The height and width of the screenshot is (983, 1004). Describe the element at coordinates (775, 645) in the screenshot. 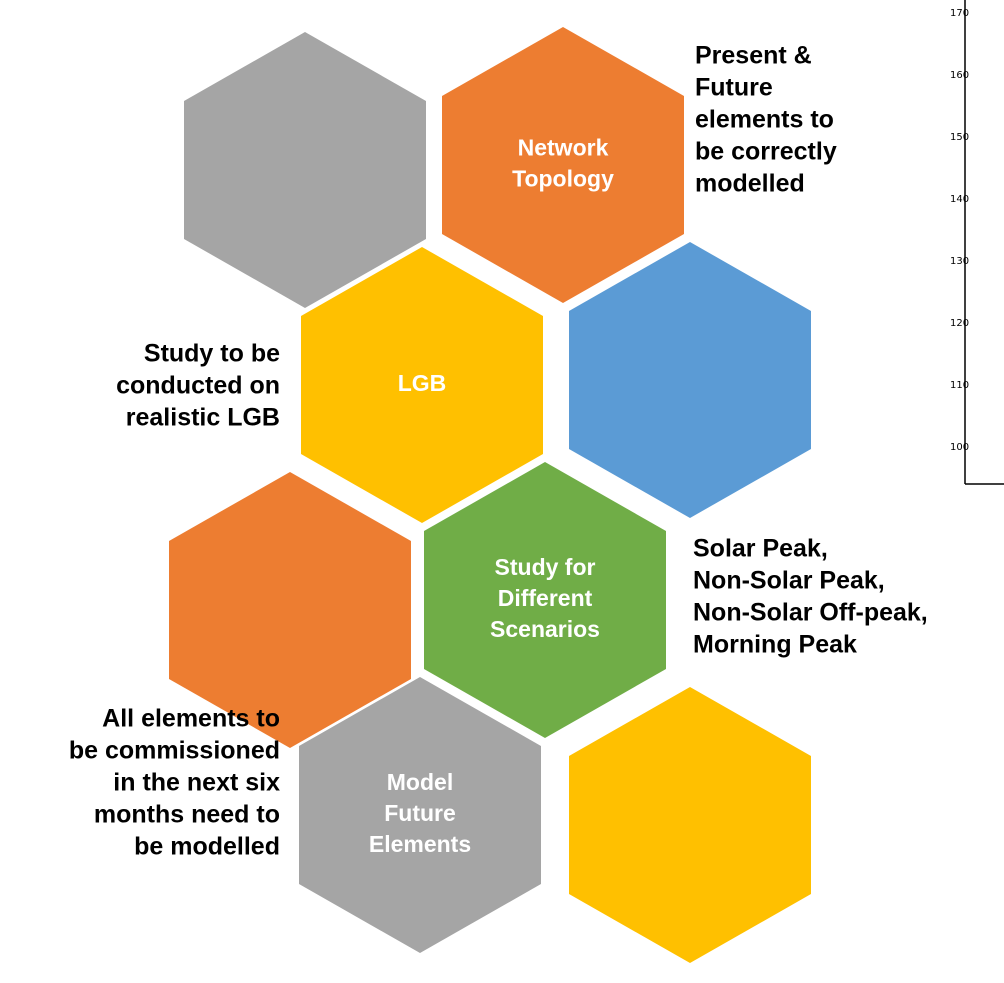

I see `note-text: Morning Peak` at that location.